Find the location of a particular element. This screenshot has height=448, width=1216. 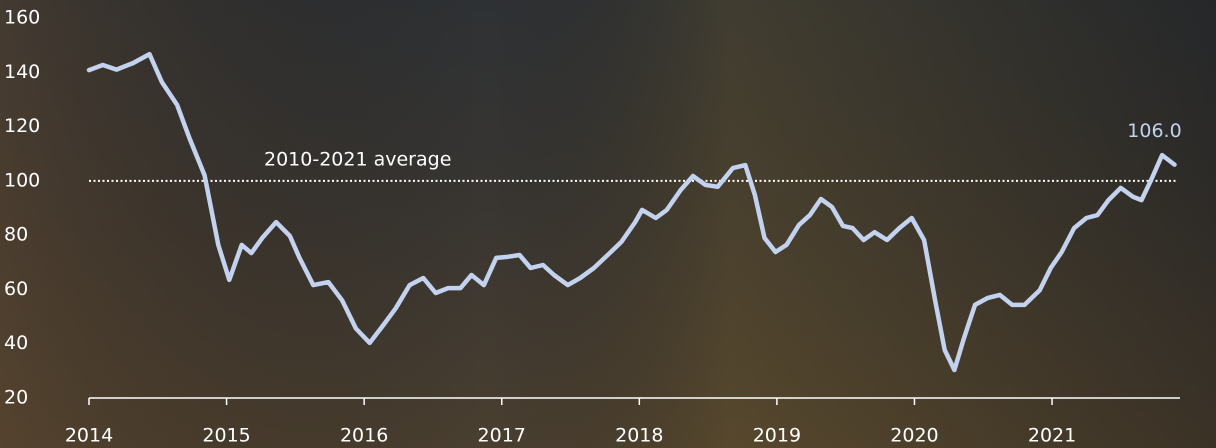

x-tick-label: 2018 is located at coordinates (639, 436).